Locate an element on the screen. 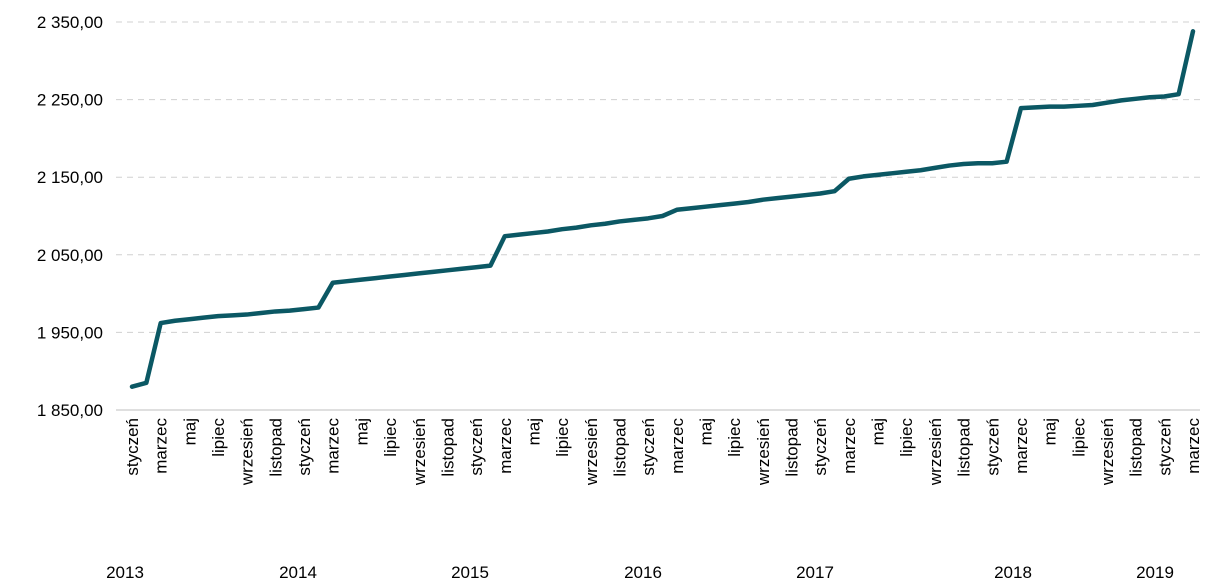 This screenshot has width=1208, height=583. year-label: 2016 is located at coordinates (643, 572).